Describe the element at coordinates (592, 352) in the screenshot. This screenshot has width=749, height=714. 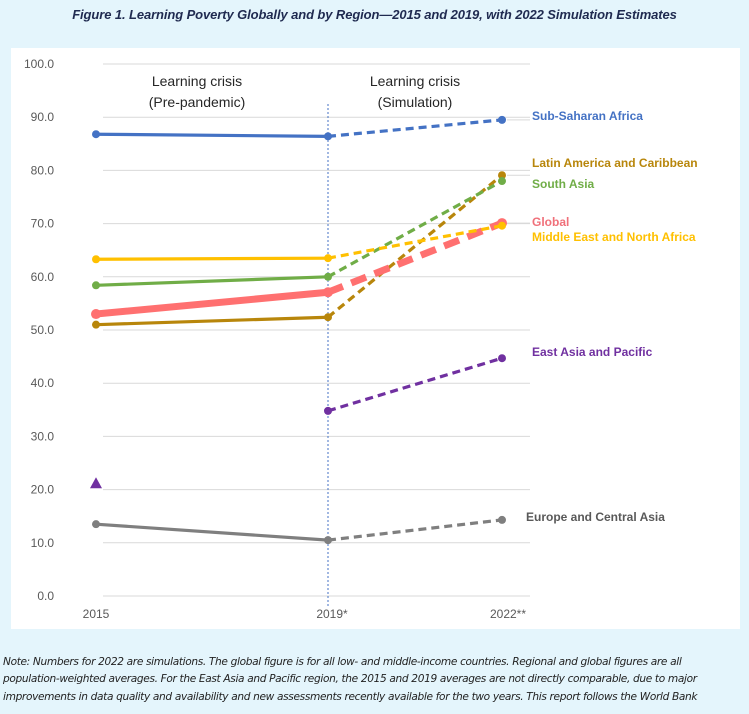
I see `series-label: East Asia and Pacific` at that location.